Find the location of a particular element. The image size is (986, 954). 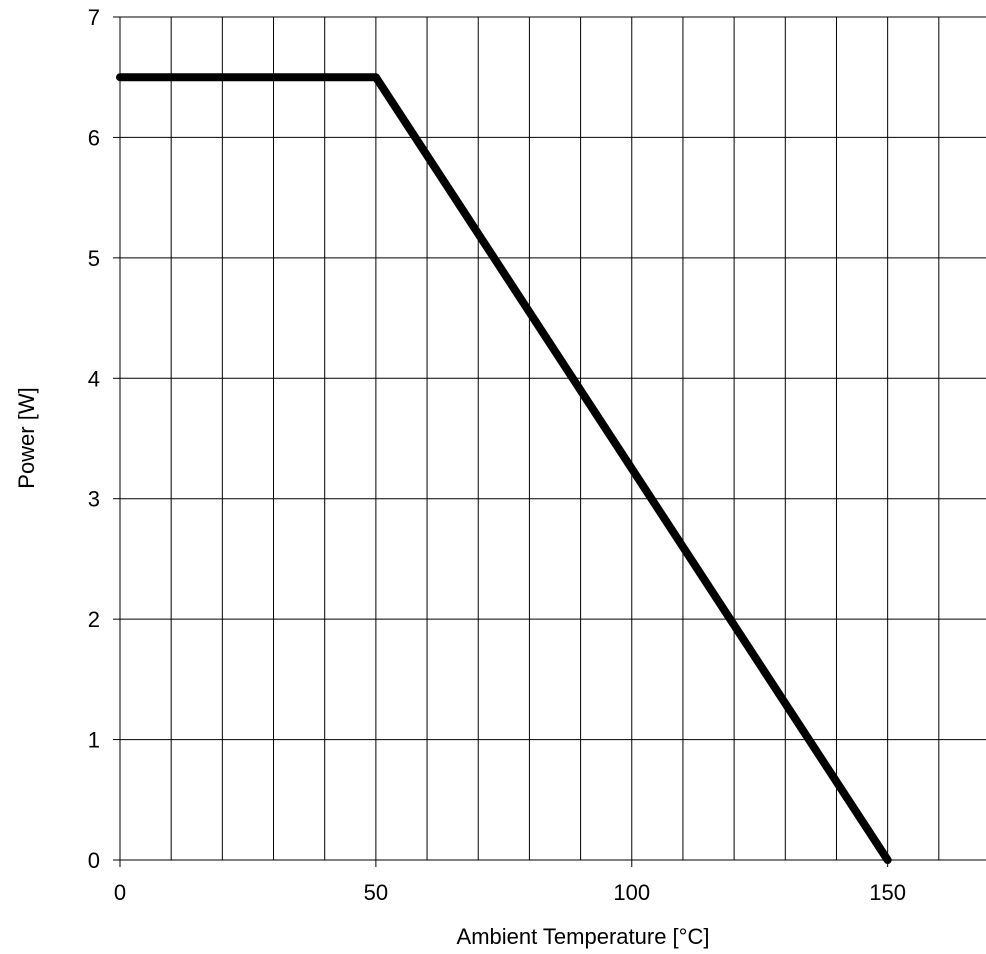

x-tick-label: 0 is located at coordinates (120, 892).